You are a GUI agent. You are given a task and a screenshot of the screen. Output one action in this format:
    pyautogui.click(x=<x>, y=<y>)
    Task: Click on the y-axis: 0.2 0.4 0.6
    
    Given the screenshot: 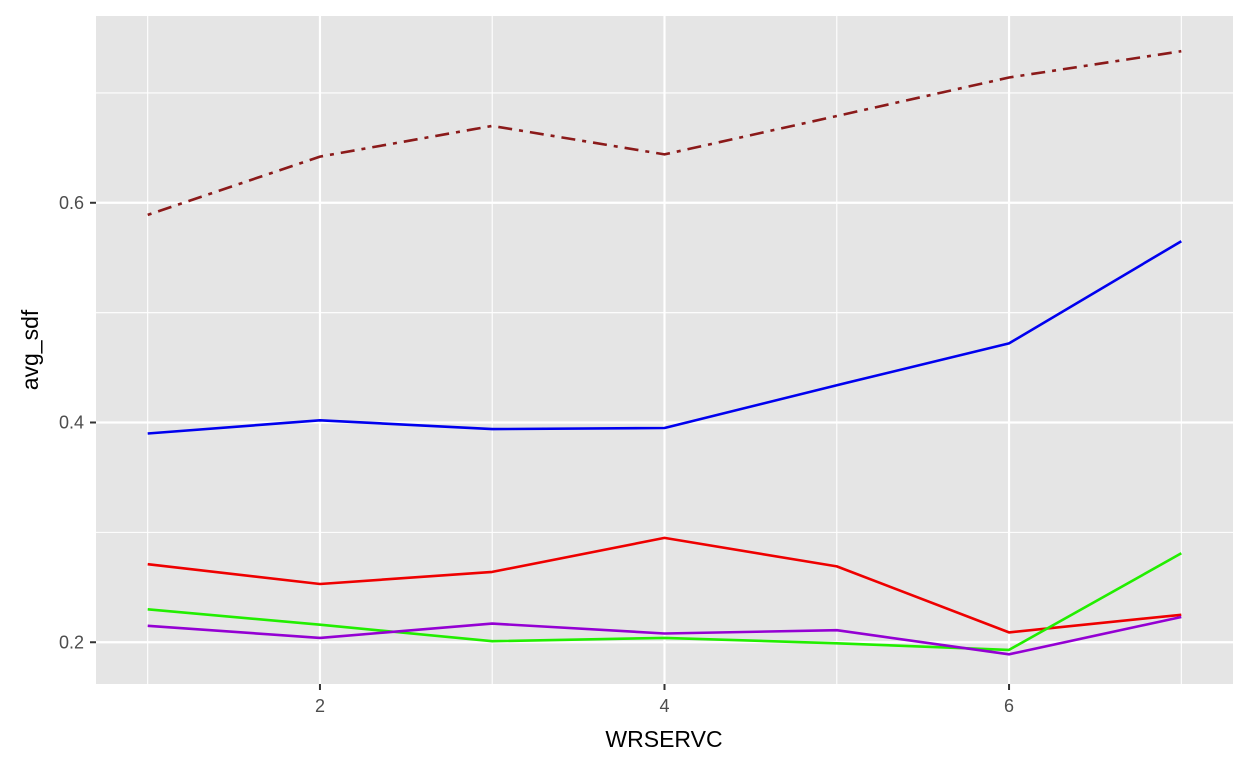 What is the action you would take?
    pyautogui.click(x=77, y=422)
    